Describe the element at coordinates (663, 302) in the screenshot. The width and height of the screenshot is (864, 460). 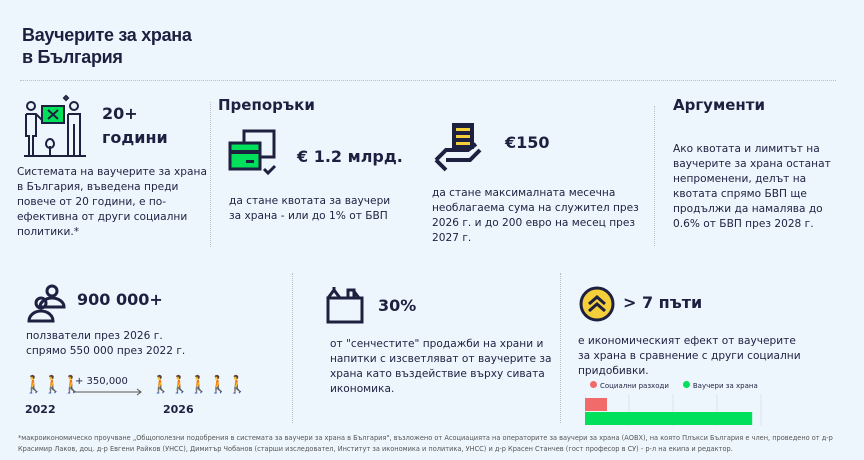
I see `effect-value: > 7 пъти` at that location.